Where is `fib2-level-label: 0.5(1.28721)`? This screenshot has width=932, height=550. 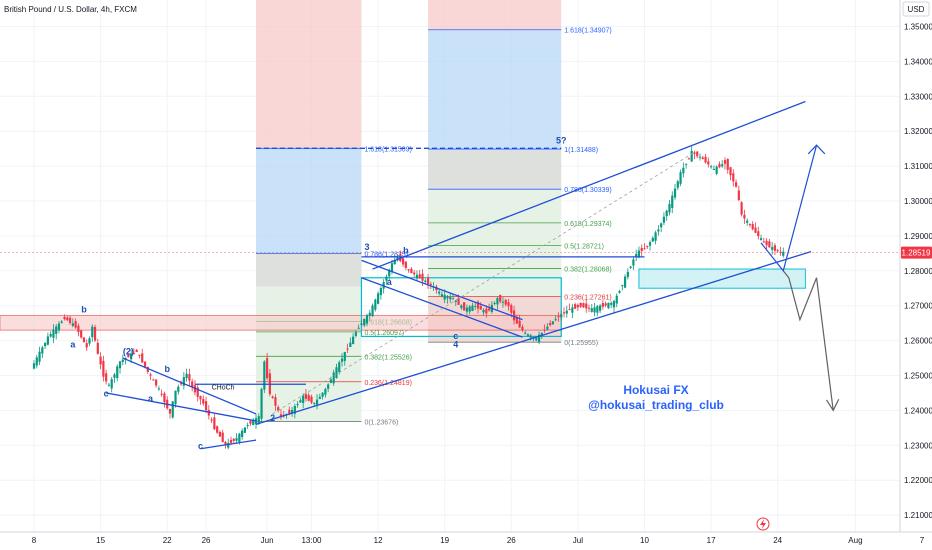
fib2-level-label: 0.5(1.28721) is located at coordinates (584, 247).